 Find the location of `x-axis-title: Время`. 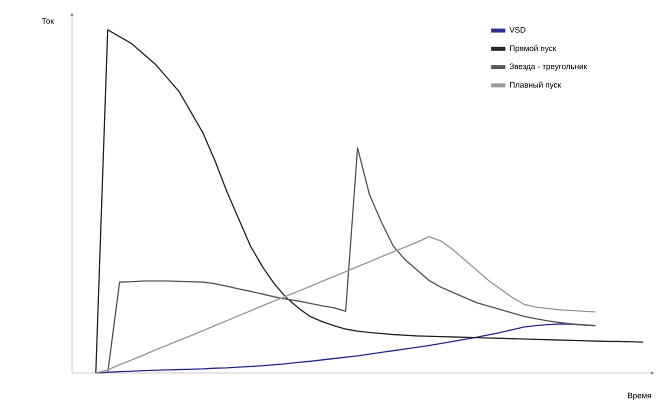

x-axis-title: Время is located at coordinates (639, 396).